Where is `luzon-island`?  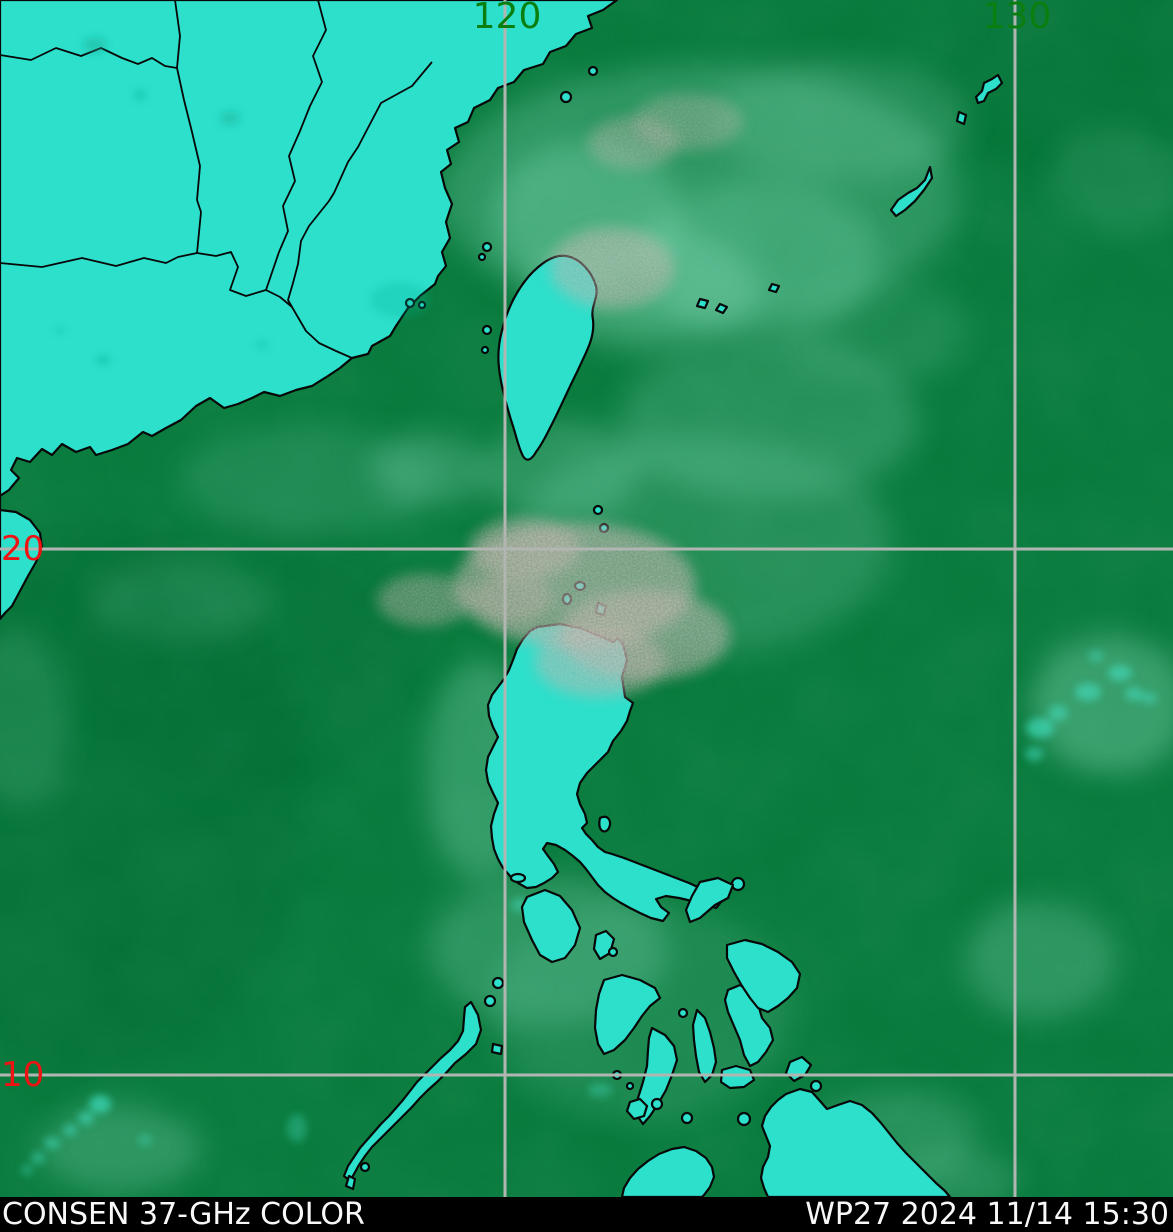 luzon-island is located at coordinates (603, 772).